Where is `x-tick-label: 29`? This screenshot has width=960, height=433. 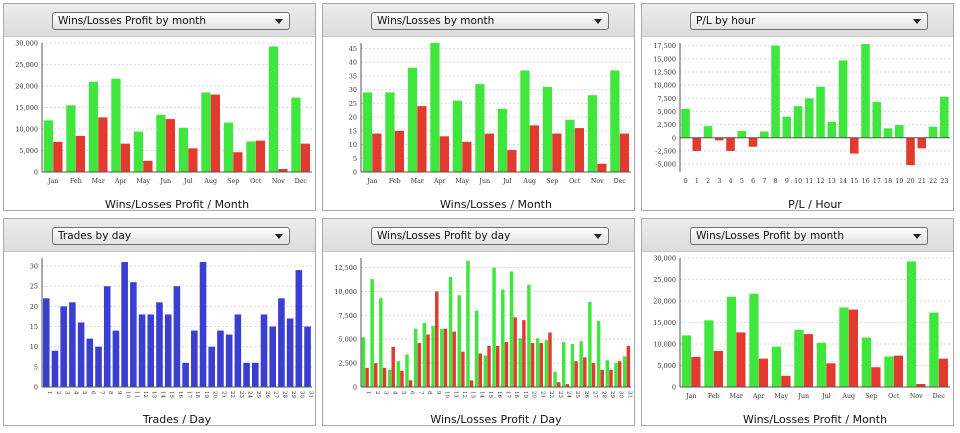
x-tick-label: 29 is located at coordinates (612, 394).